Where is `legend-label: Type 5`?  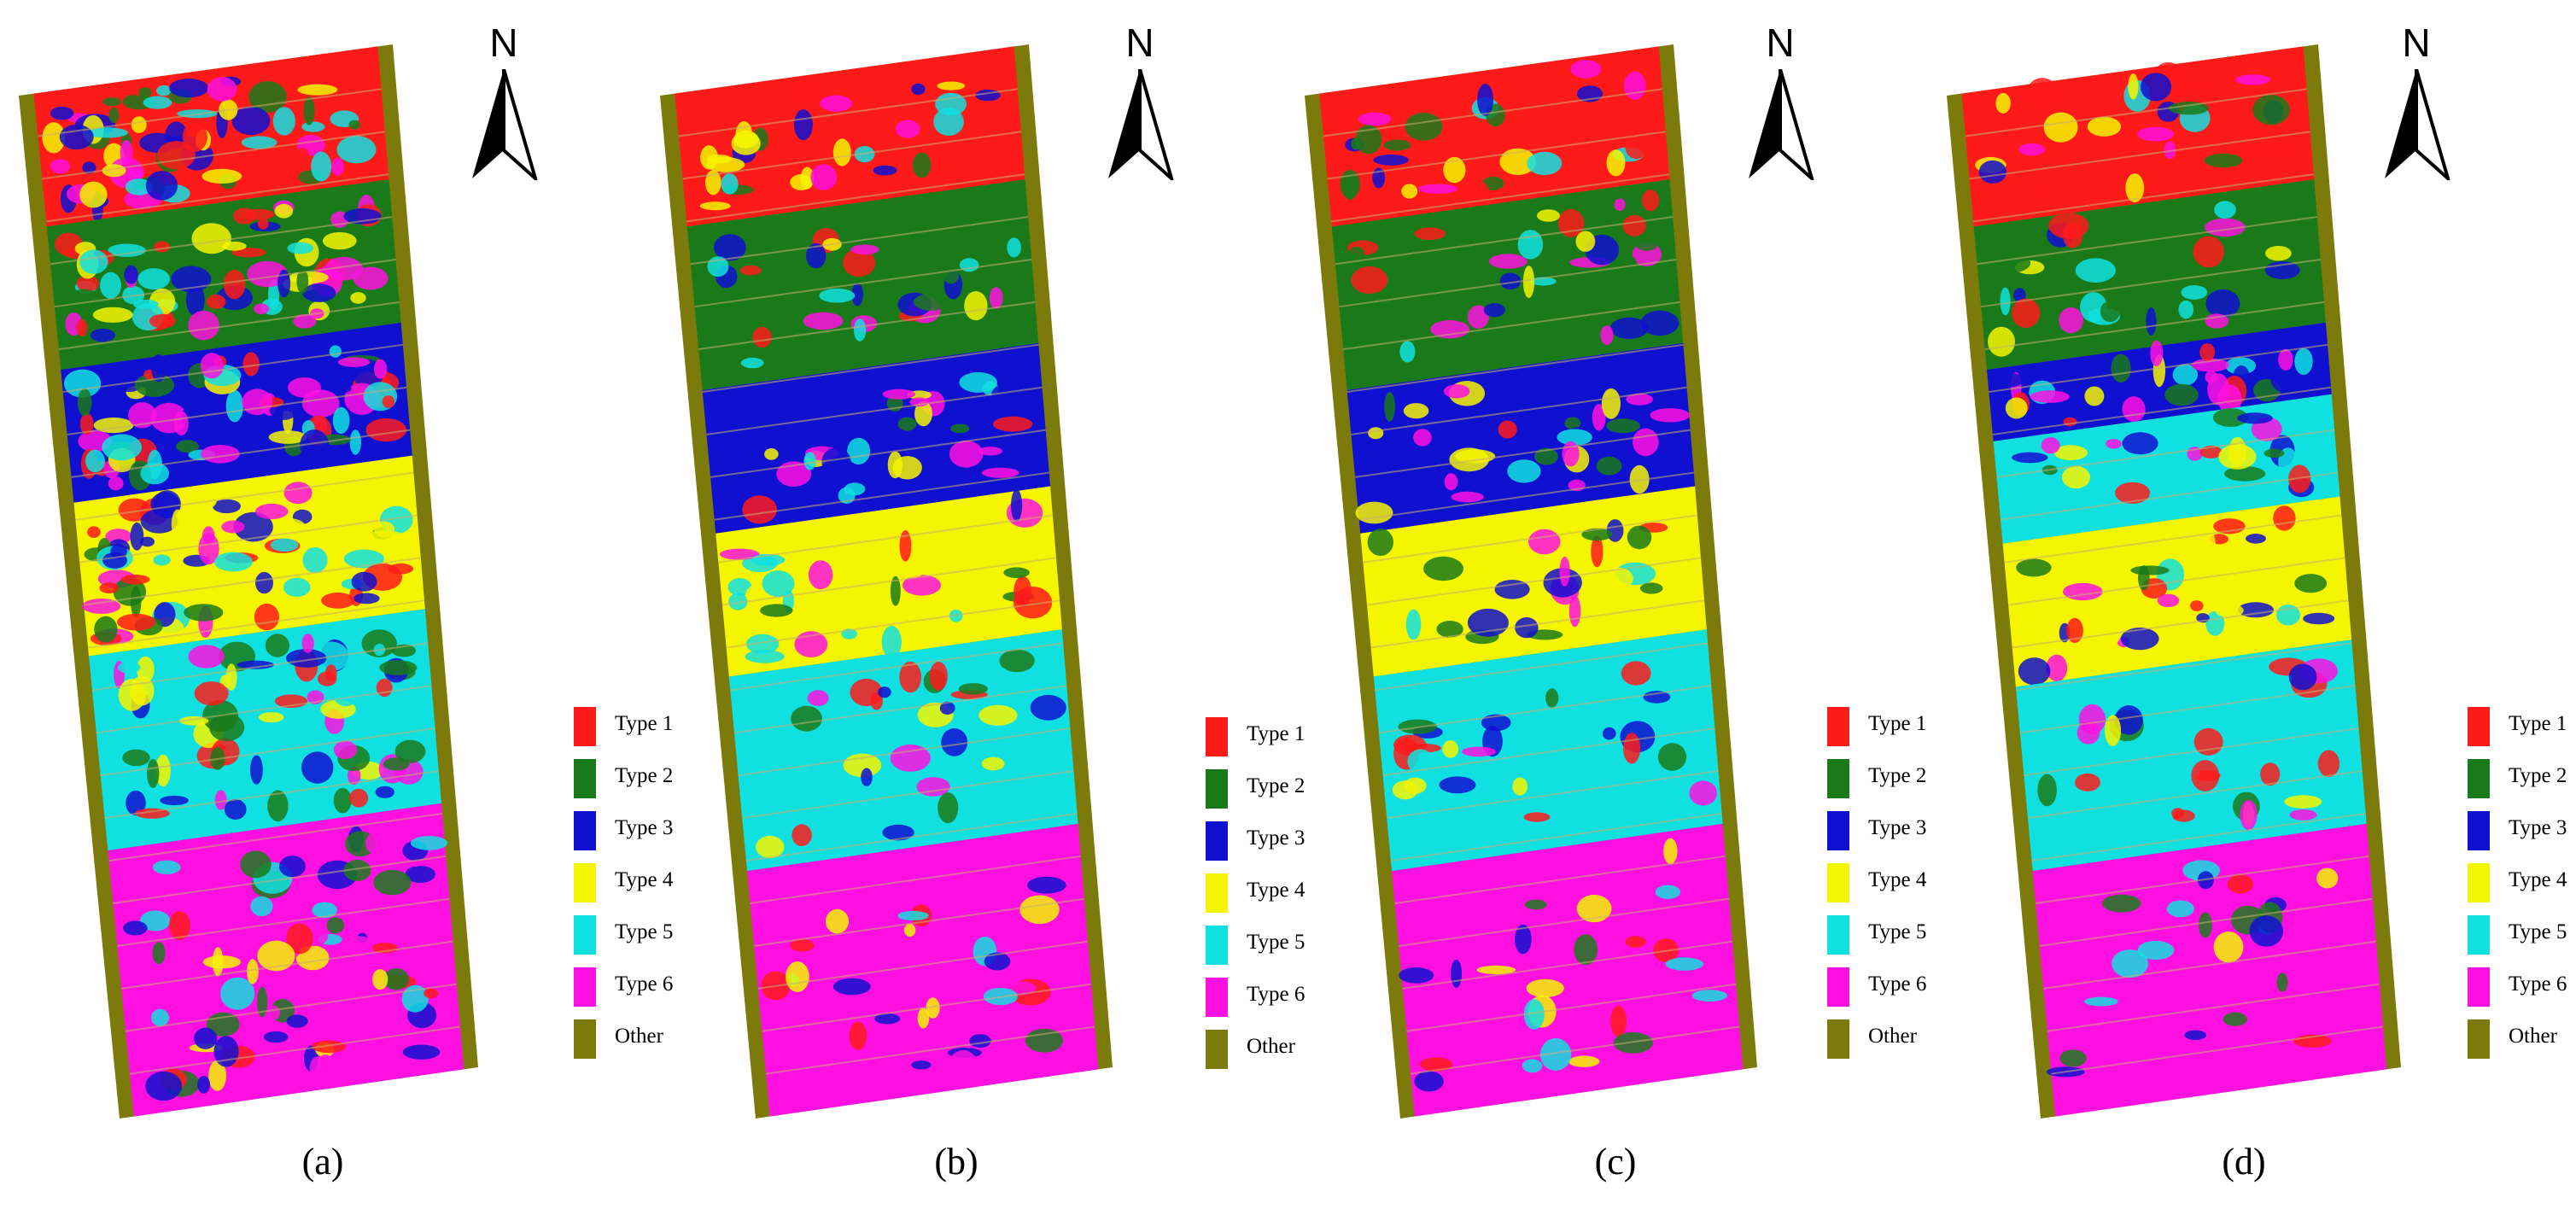
legend-label: Type 5 is located at coordinates (2538, 931).